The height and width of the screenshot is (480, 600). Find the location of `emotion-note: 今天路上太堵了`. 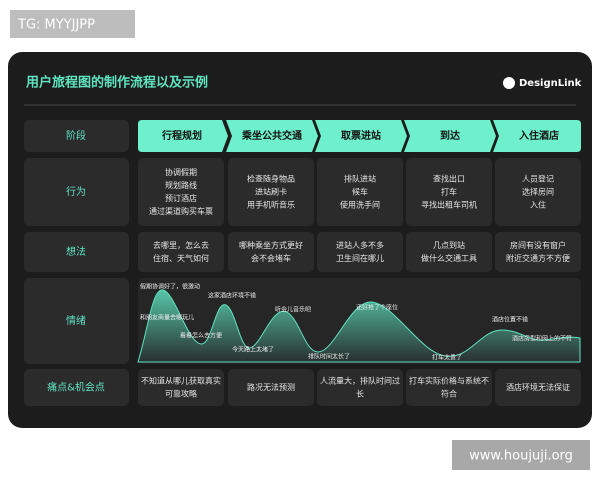

emotion-note: 今天路上太堵了 is located at coordinates (253, 350).